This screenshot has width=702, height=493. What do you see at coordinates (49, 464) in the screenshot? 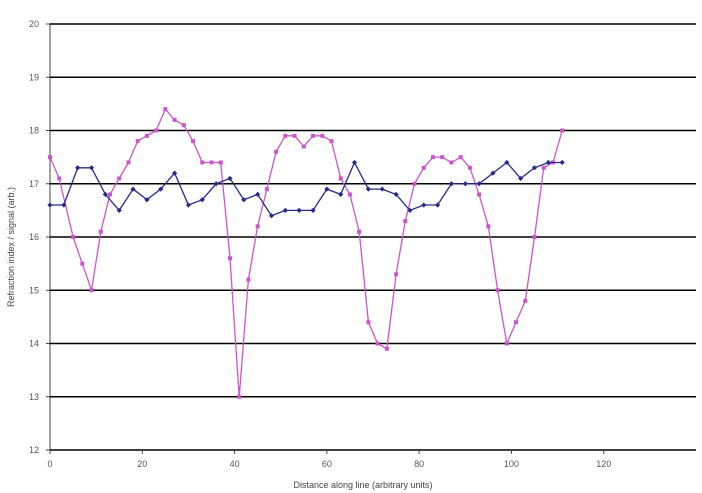
I see `x-tick-label: 0` at bounding box center [49, 464].